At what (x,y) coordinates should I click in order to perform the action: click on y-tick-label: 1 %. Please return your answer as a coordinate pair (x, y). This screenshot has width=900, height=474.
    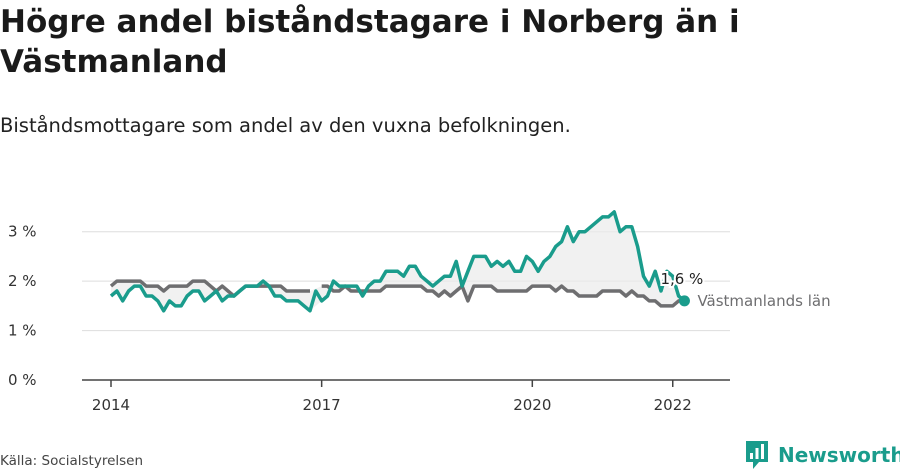
    Looking at the image, I should click on (22, 331).